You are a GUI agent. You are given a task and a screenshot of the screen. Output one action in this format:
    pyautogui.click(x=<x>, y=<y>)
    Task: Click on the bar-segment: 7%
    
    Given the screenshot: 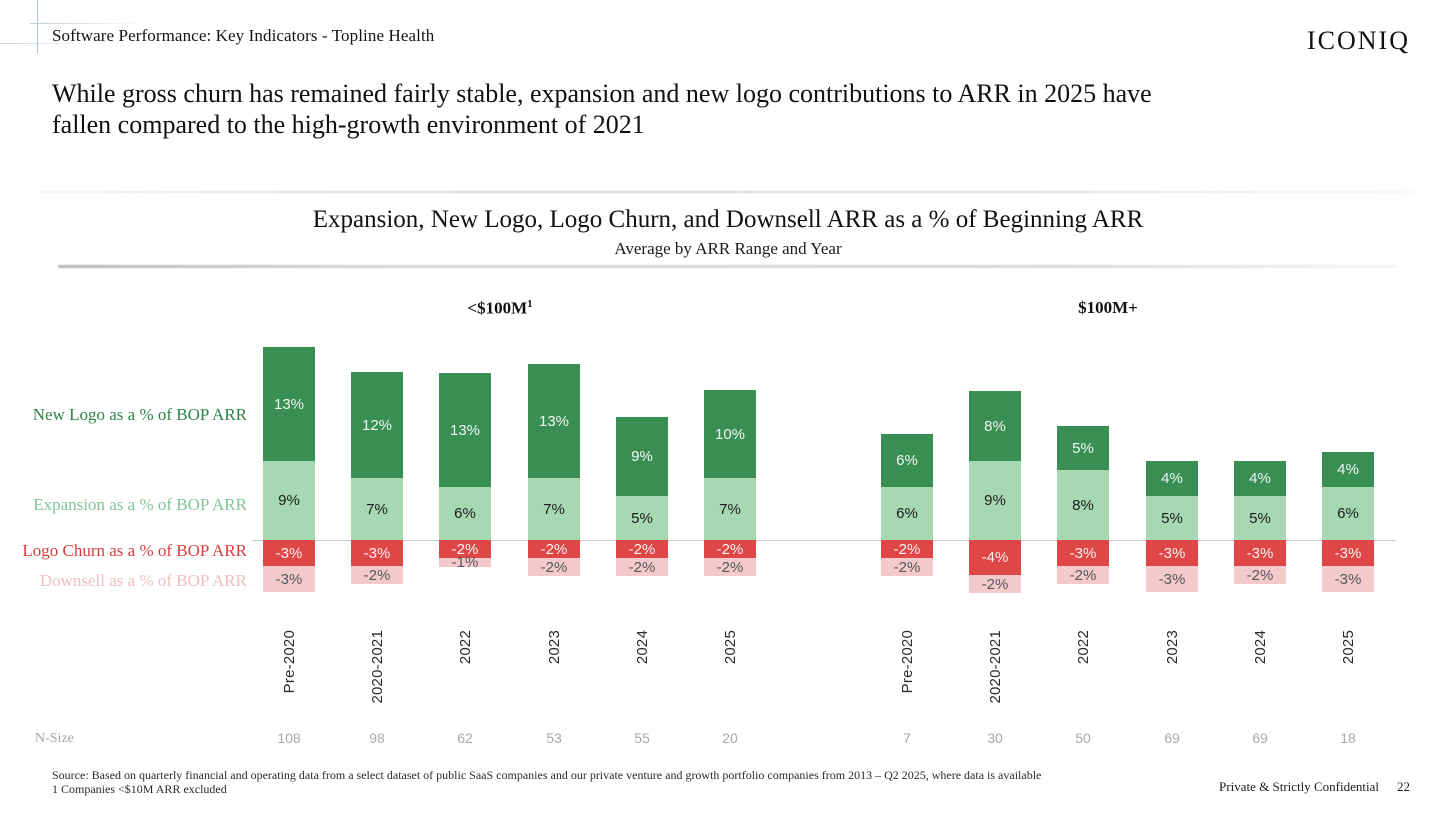 What is the action you would take?
    pyautogui.click(x=730, y=509)
    